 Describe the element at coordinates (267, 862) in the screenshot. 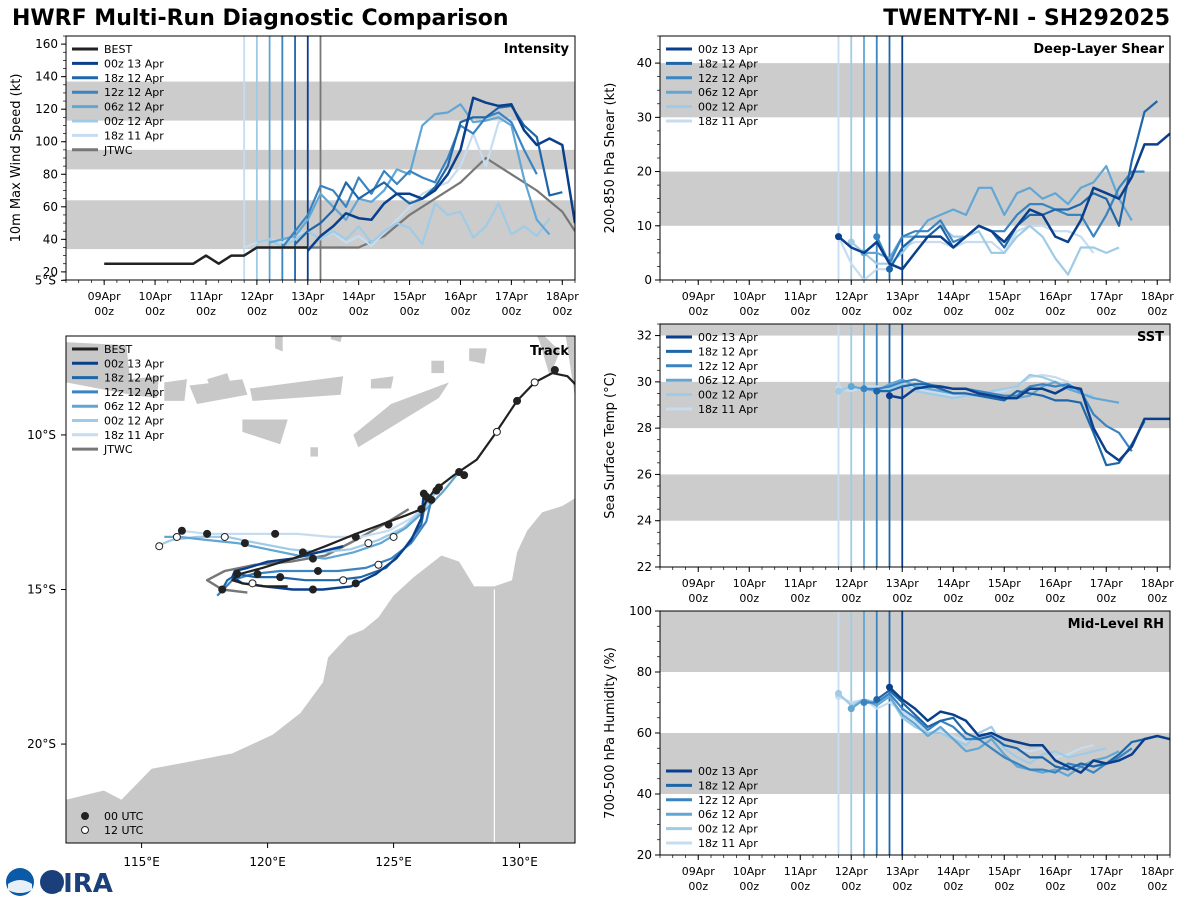

I see `track-xtick-label: 120°E` at that location.